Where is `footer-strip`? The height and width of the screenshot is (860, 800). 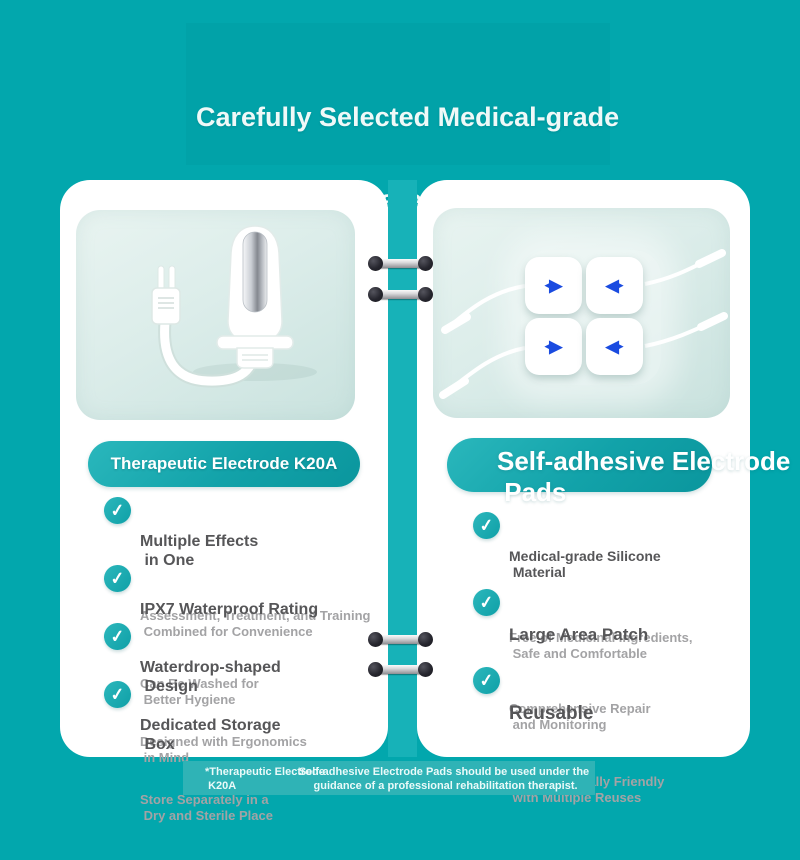
footer-strip is located at coordinates (389, 778).